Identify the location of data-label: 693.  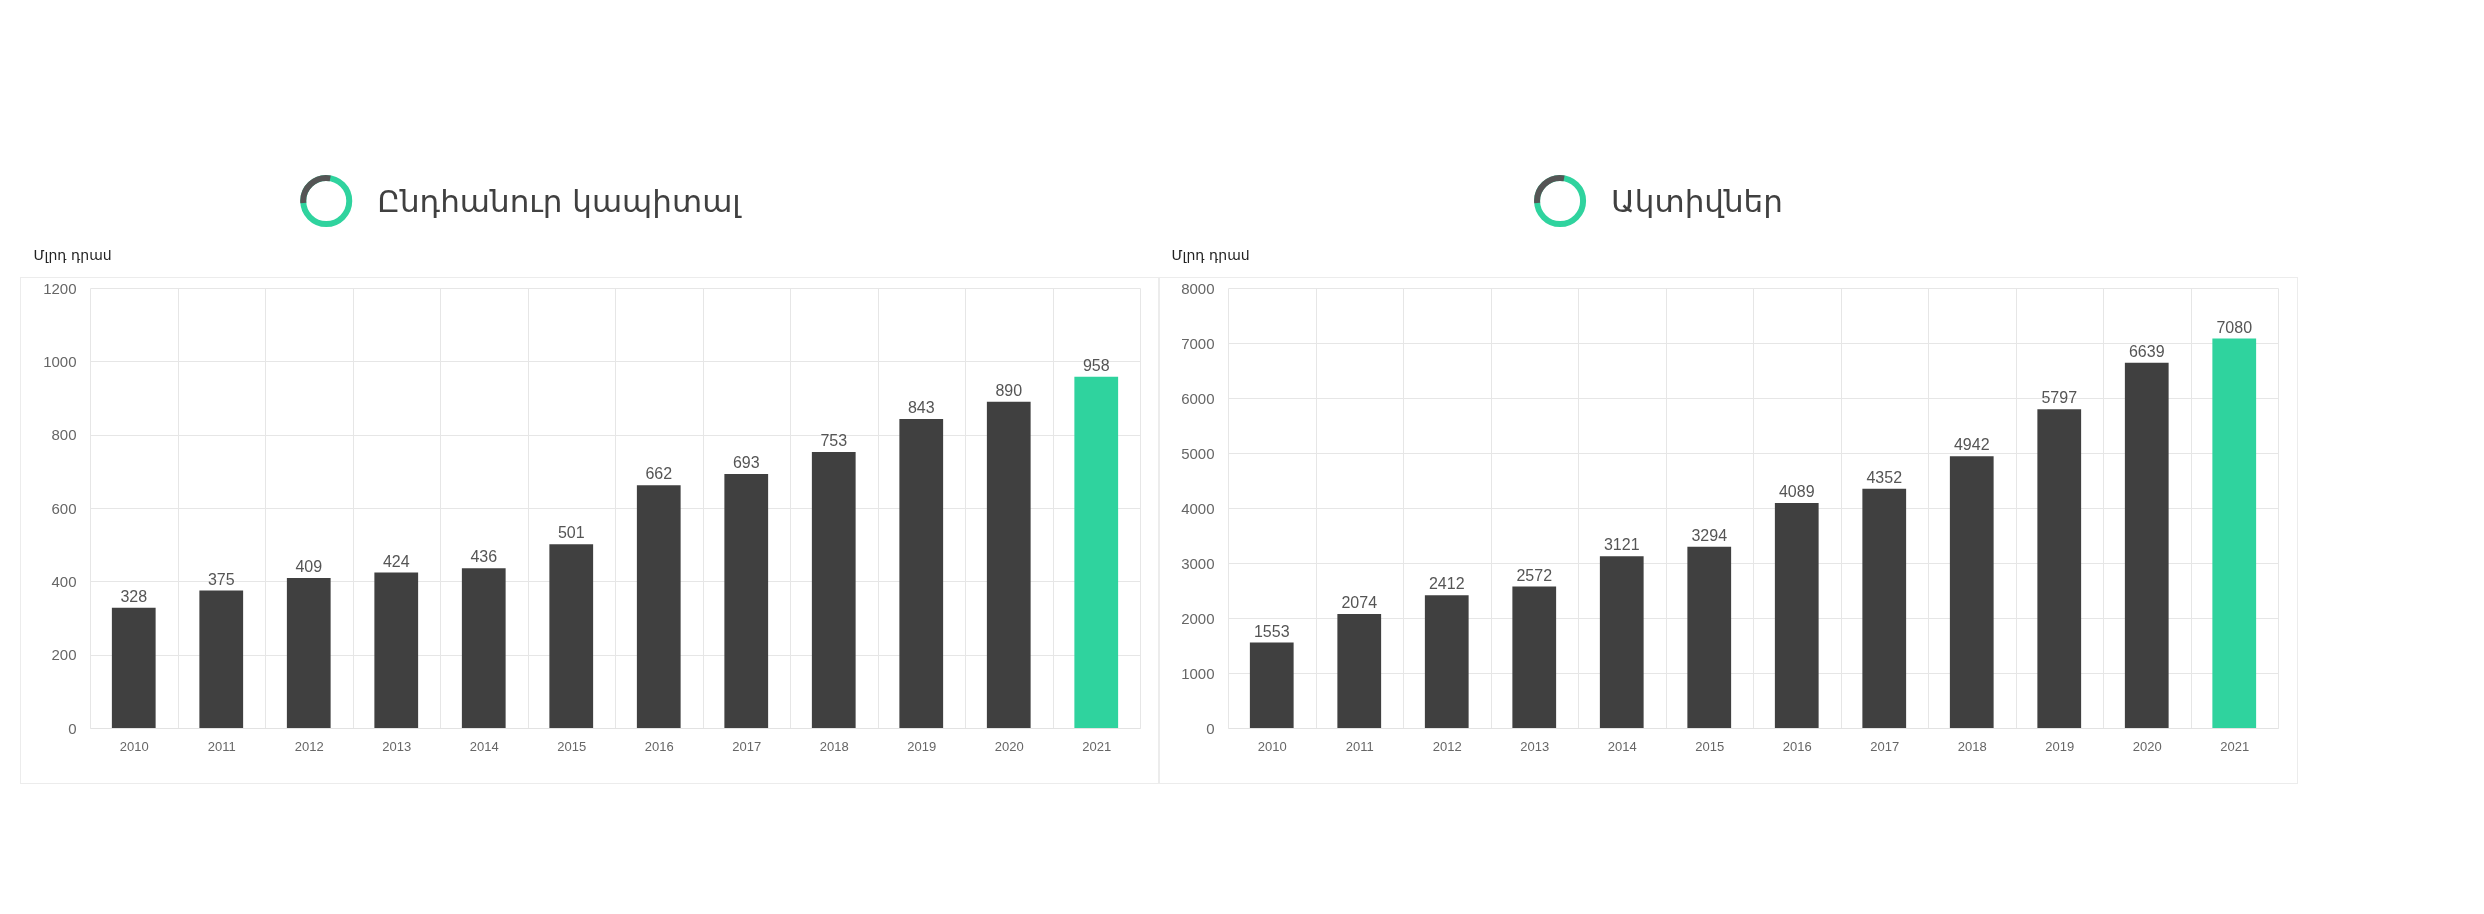
(746, 462).